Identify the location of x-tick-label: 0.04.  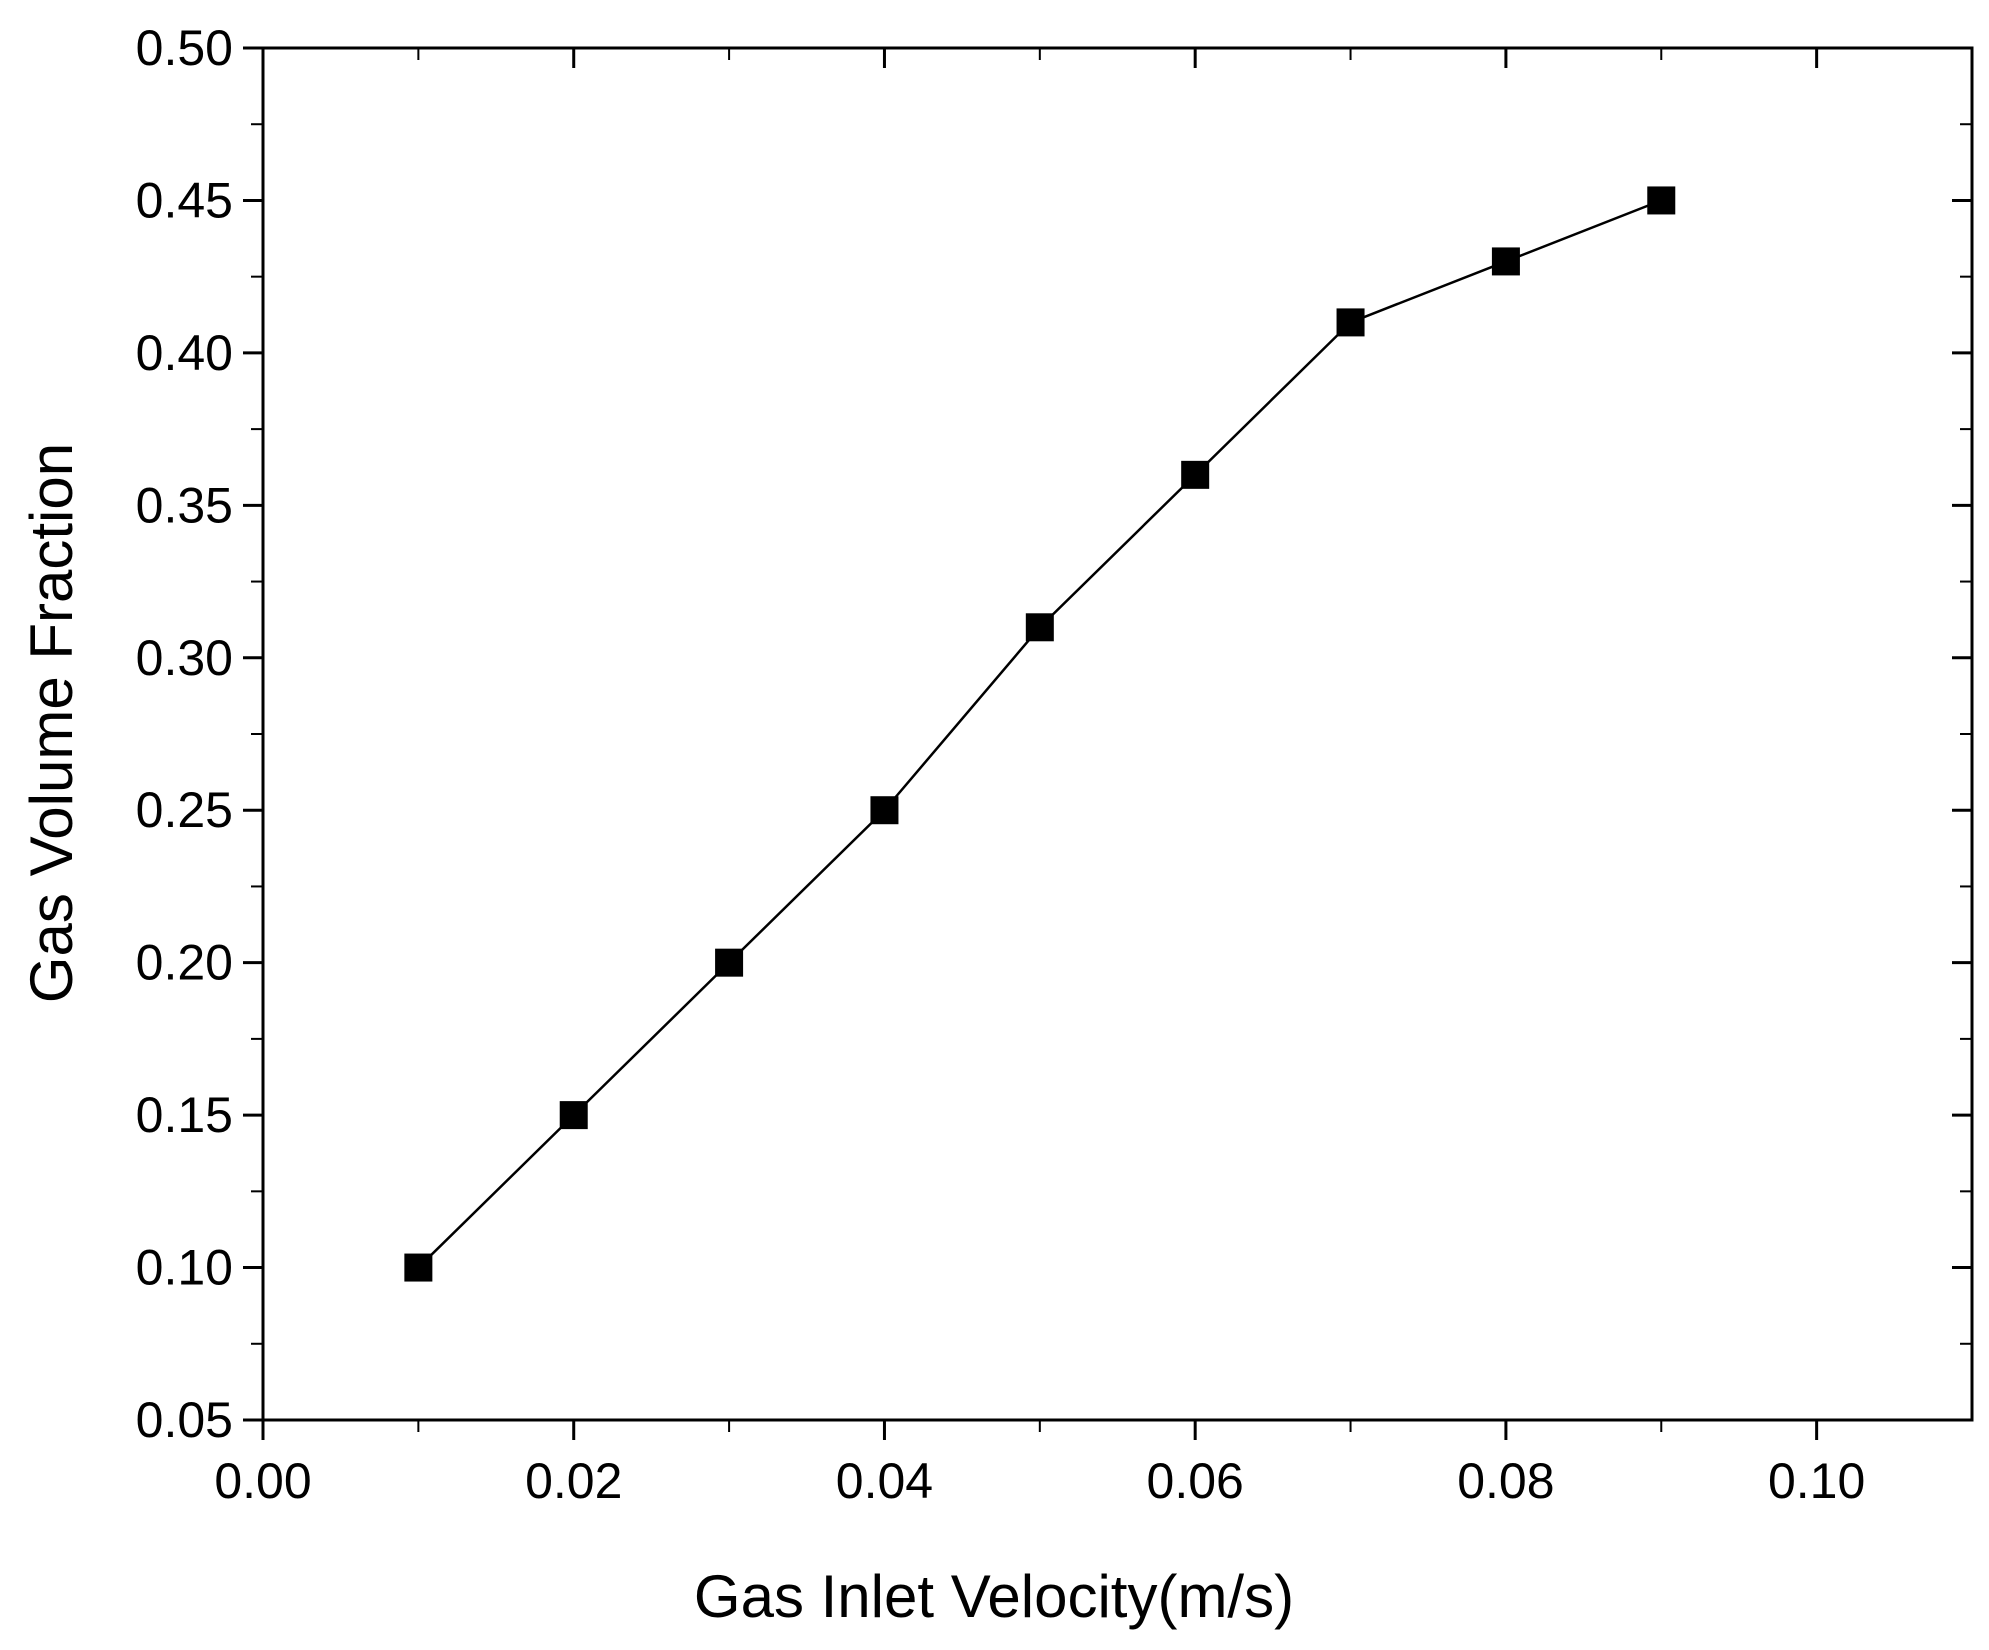
(884, 1481).